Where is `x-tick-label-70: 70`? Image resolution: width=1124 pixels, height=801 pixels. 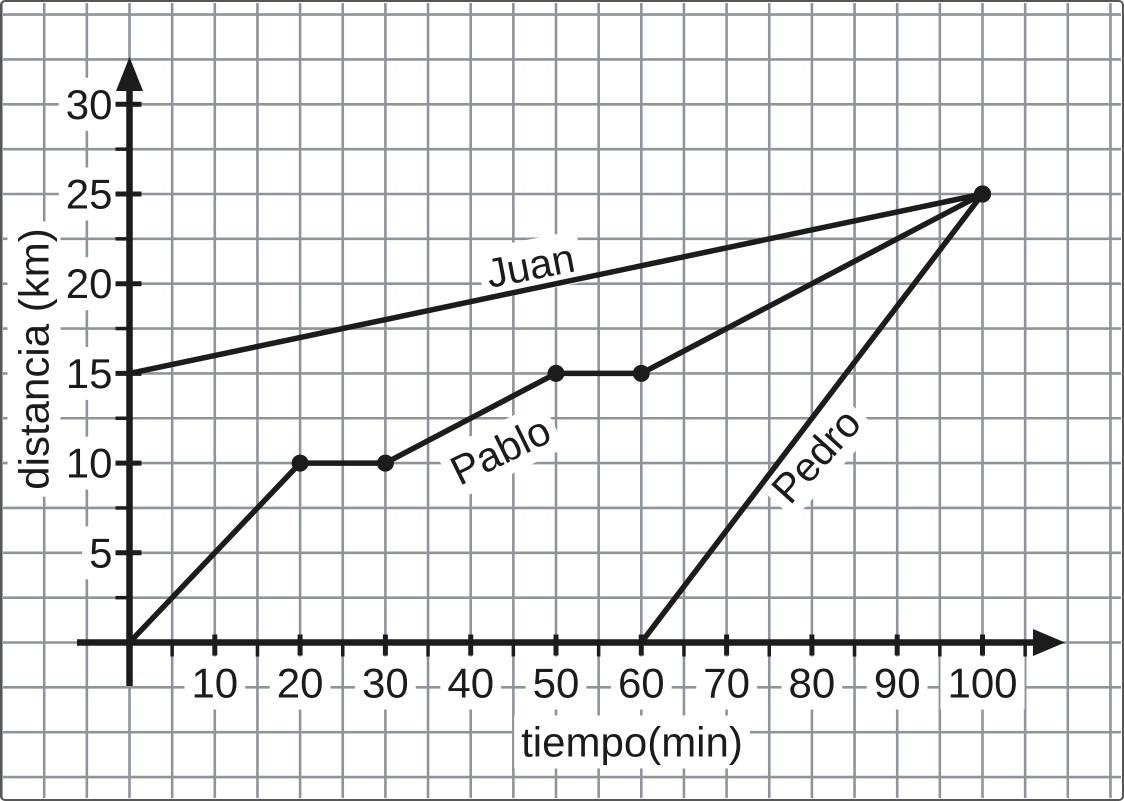
x-tick-label-70: 70 is located at coordinates (726, 683).